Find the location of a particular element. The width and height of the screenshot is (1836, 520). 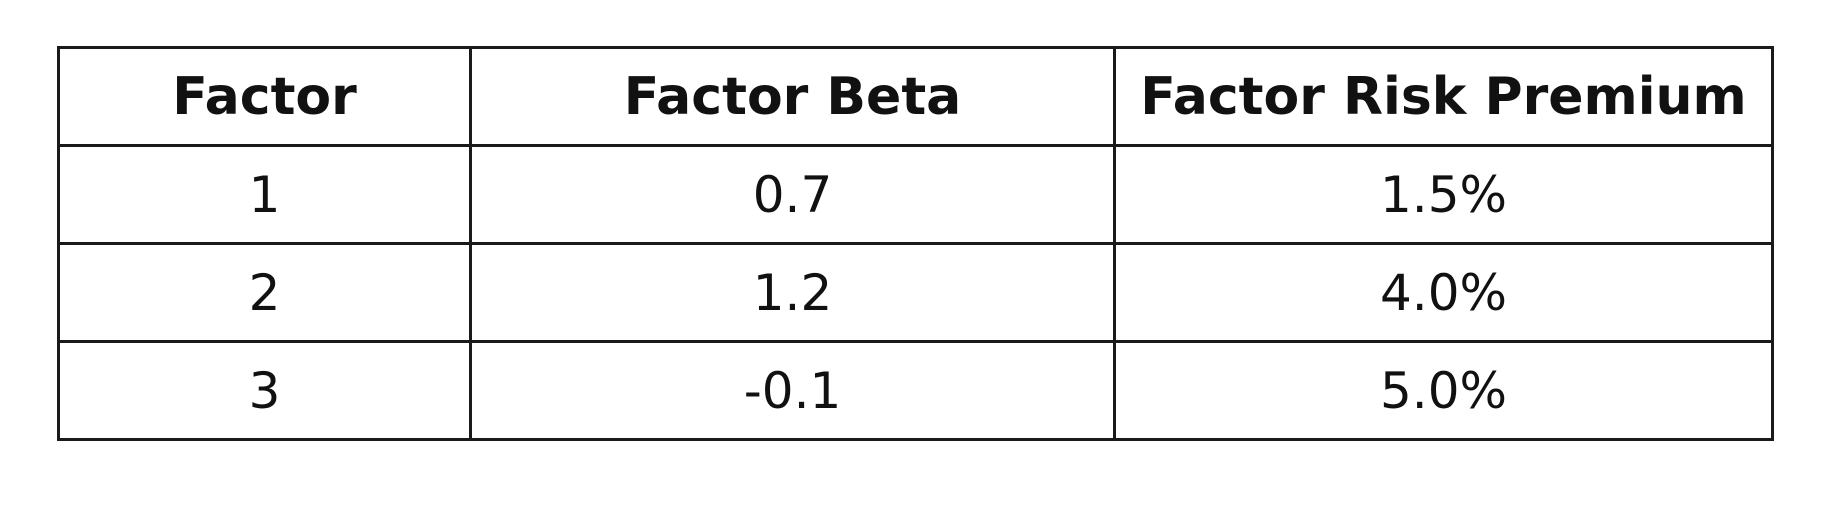

cell-factor-beta: -0.1 is located at coordinates (792, 390).